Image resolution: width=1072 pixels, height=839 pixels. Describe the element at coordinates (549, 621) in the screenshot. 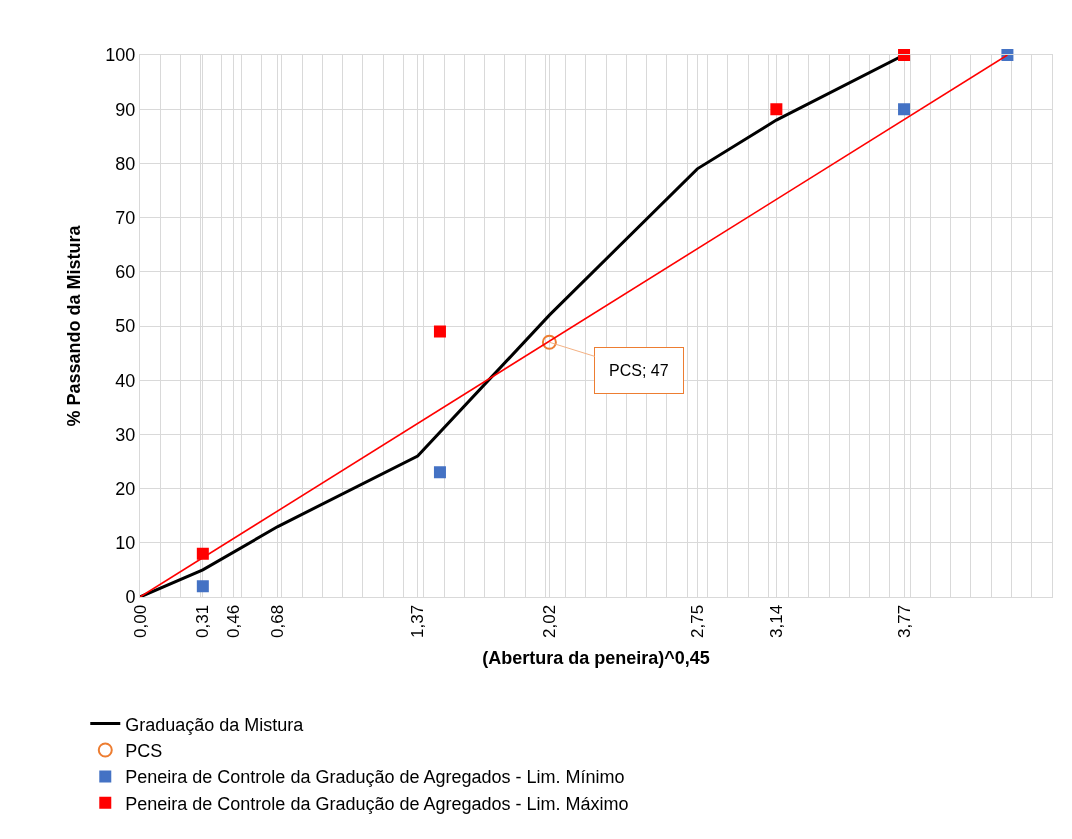

I see `x-tick-label: 2,02` at that location.